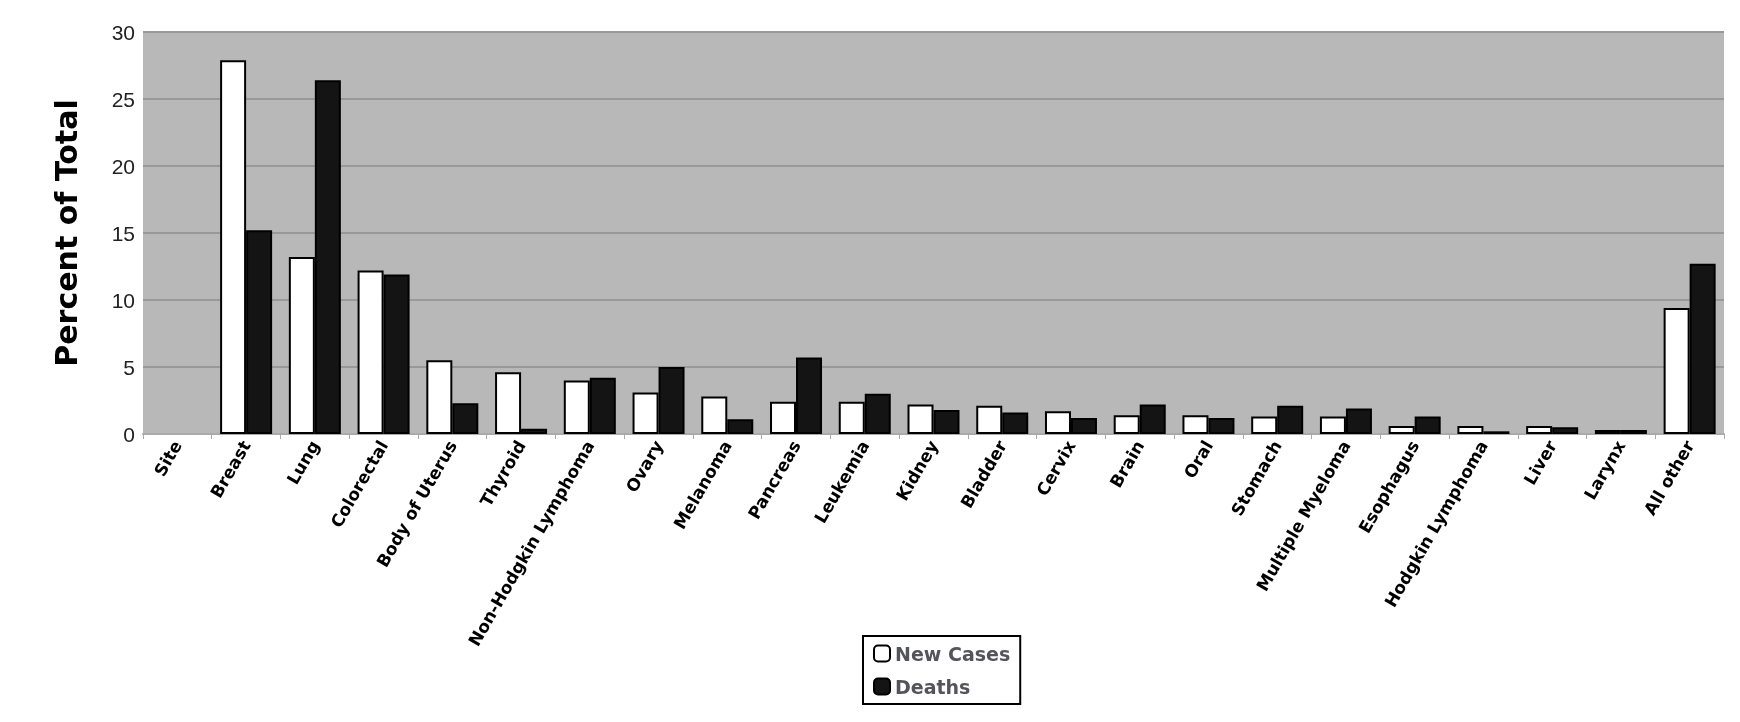 The width and height of the screenshot is (1740, 722). I want to click on y-tick-label: 30, so click(123, 32).